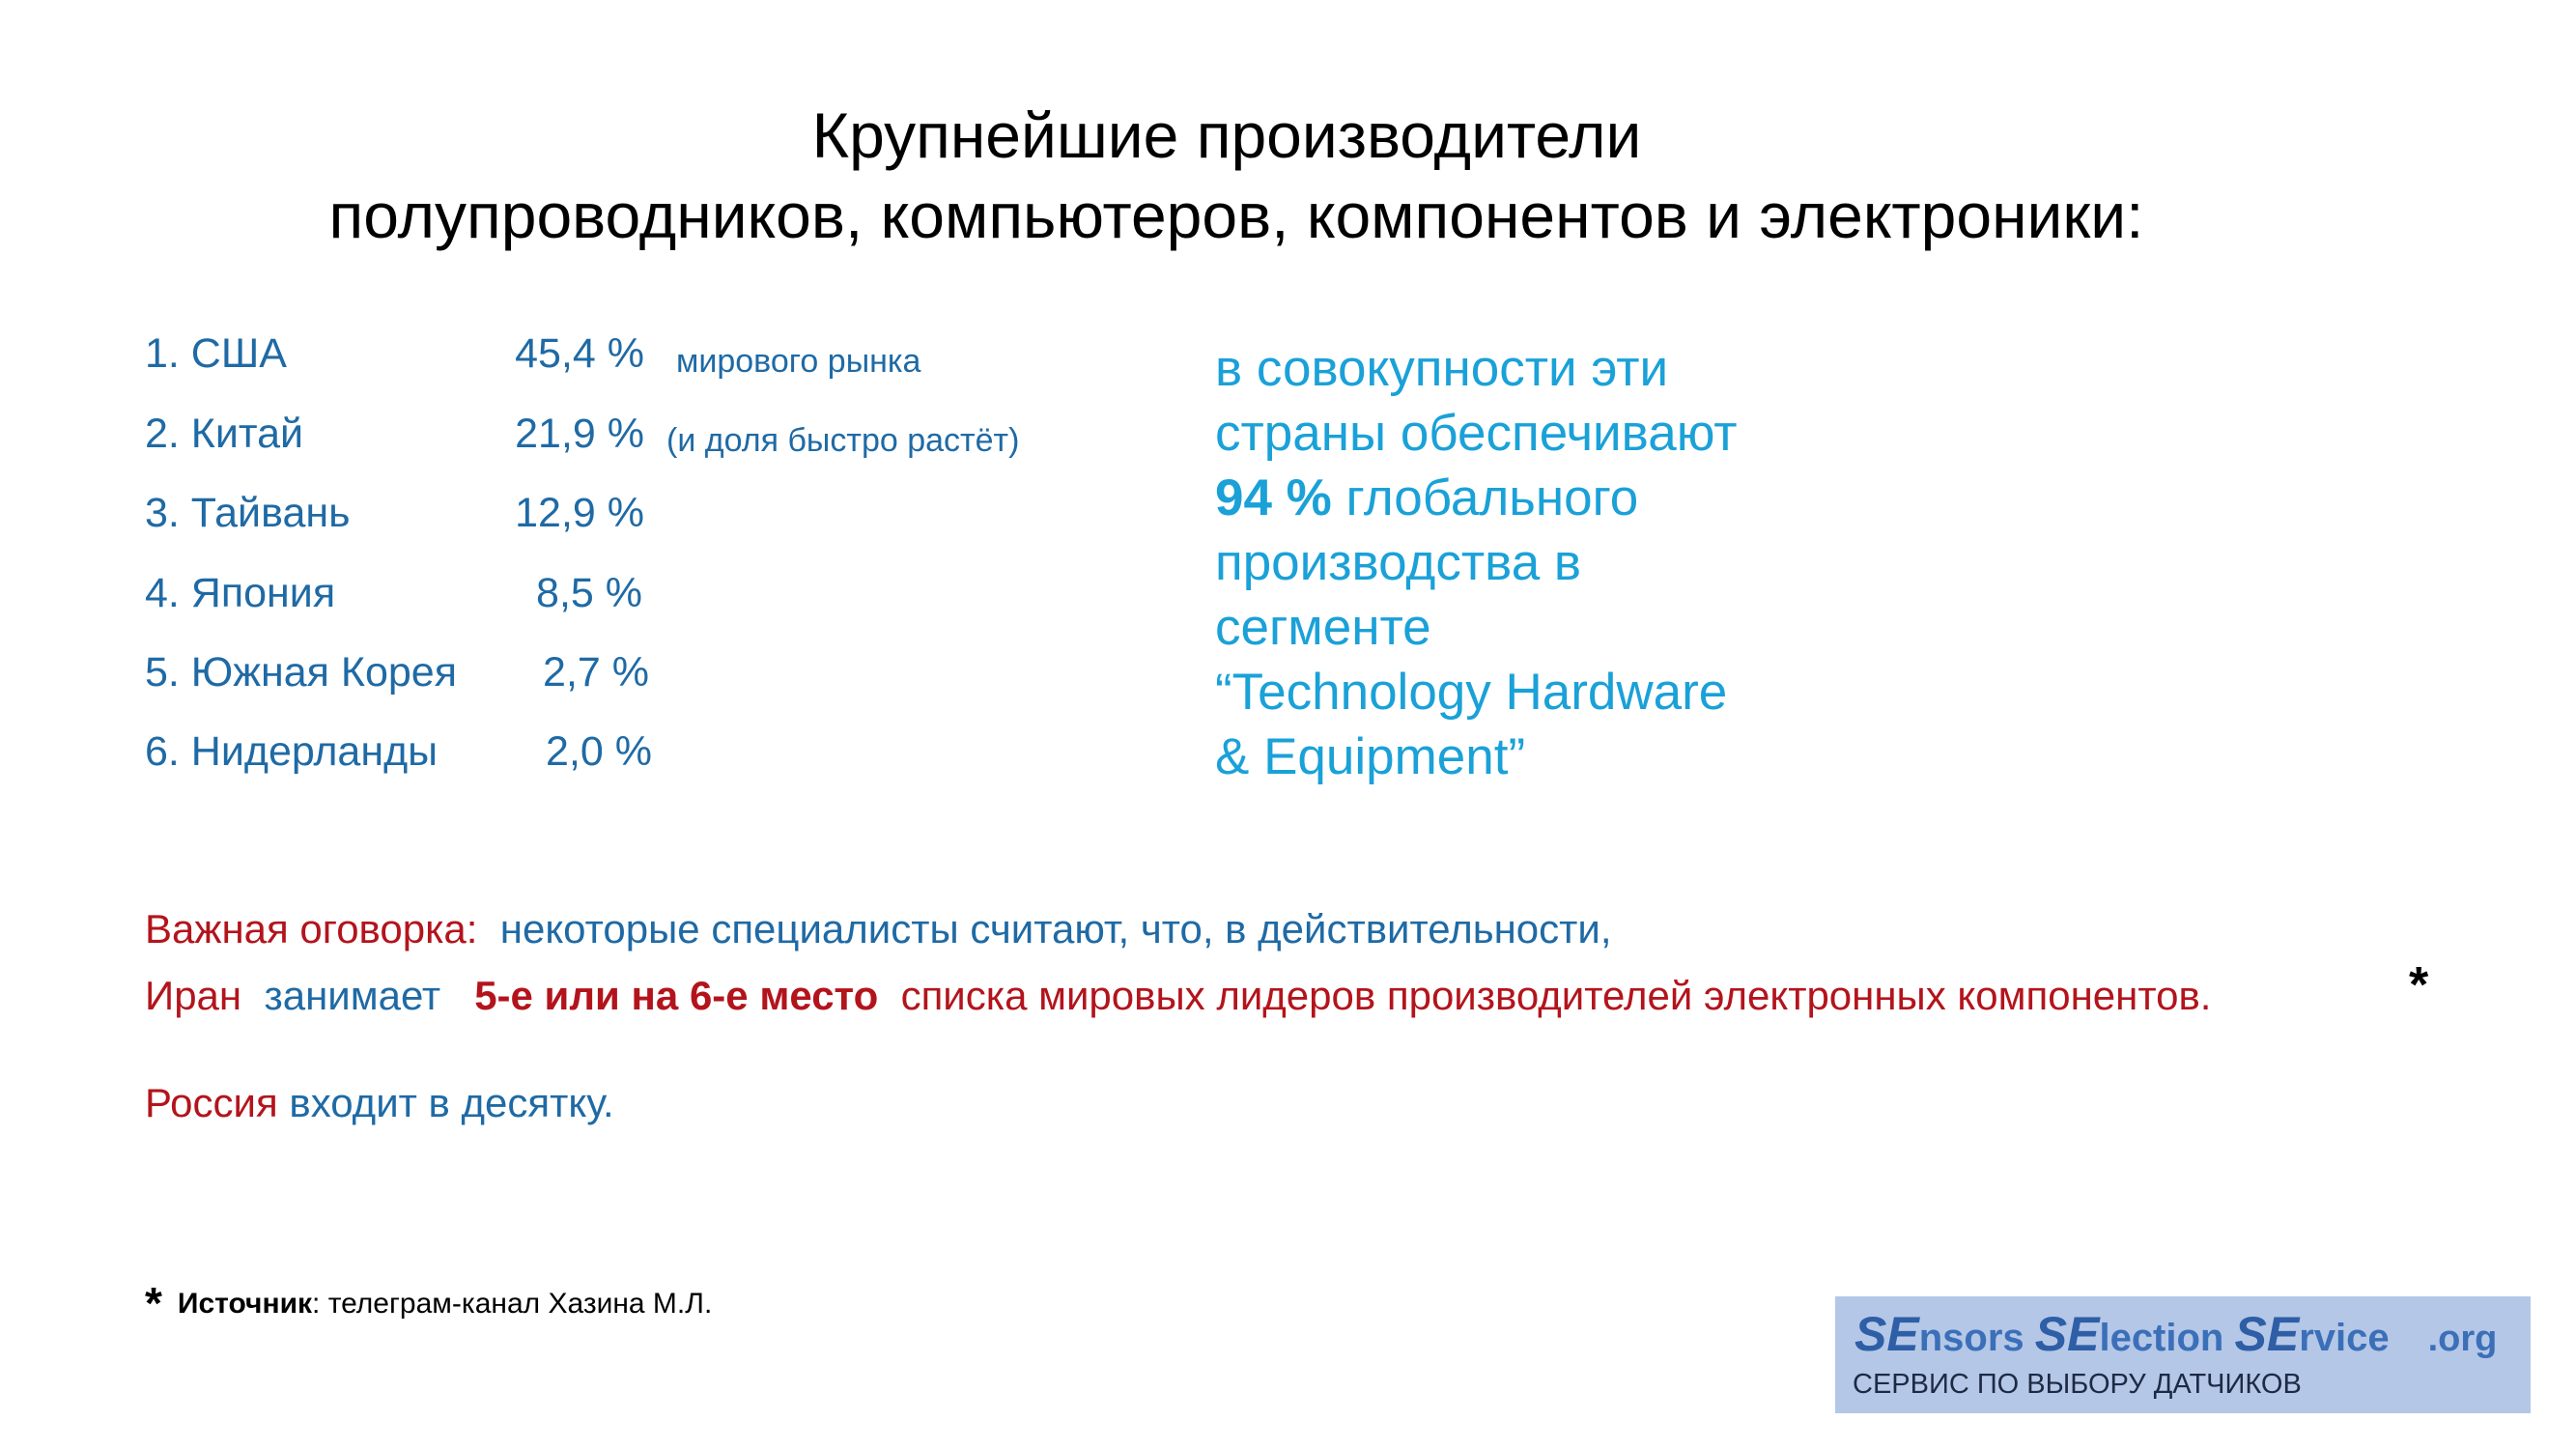 This screenshot has width=2576, height=1449. I want to click on summary-line: в совокупности эти, so click(1442, 368).